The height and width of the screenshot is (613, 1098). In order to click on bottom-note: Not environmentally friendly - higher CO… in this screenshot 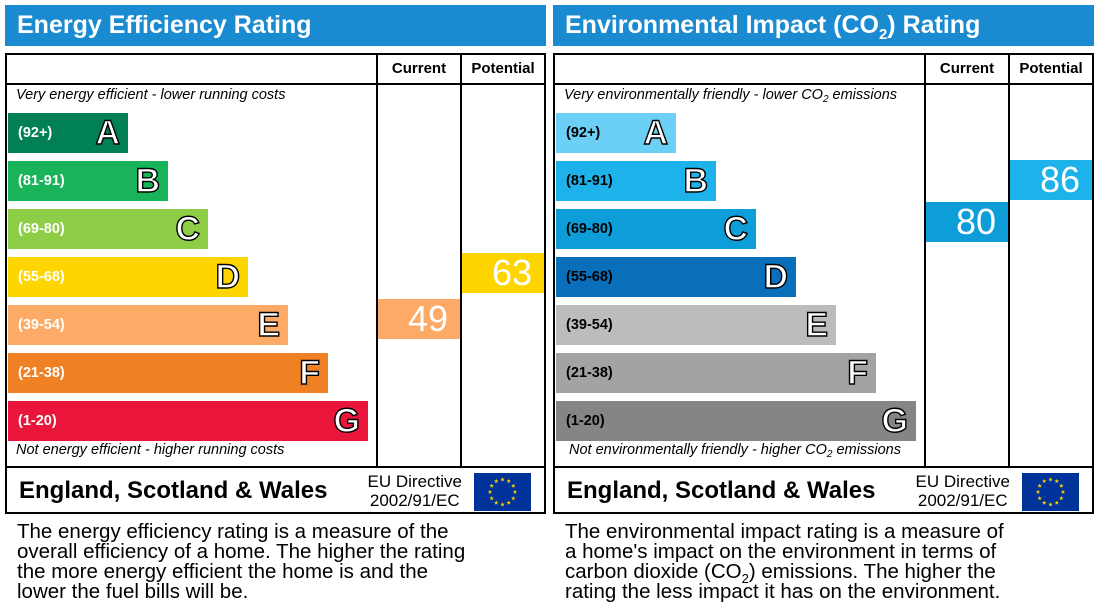, I will do `click(735, 451)`.